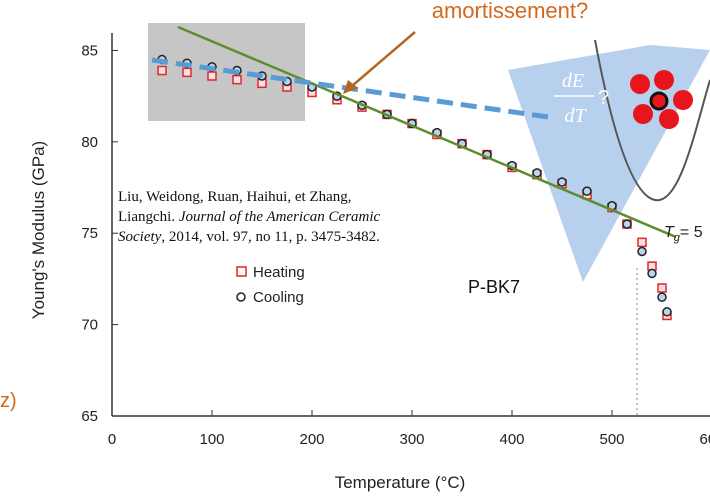 The height and width of the screenshot is (497, 710). Describe the element at coordinates (704, 439) in the screenshot. I see `x-tick-label: 600` at that location.